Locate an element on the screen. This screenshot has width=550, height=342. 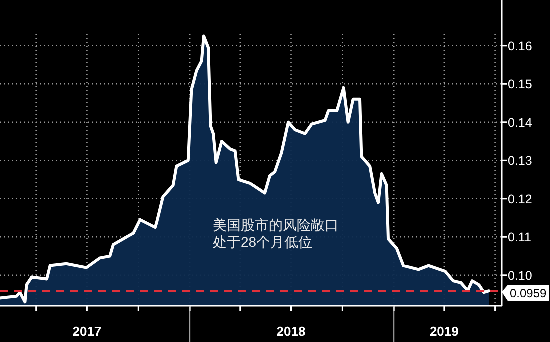
y-tick-label: 0.12 is located at coordinates (520, 199).